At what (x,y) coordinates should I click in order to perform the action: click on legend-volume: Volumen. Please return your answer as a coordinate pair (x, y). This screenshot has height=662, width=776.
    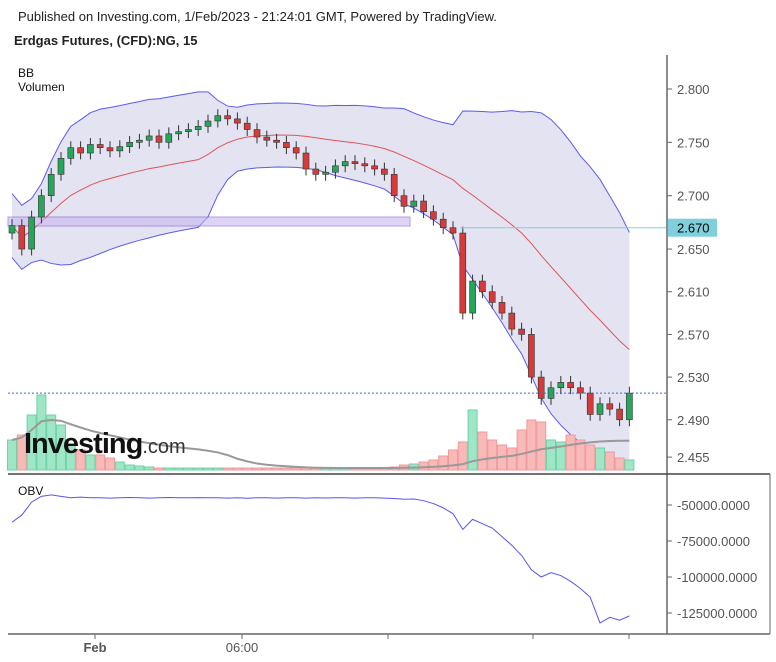
    Looking at the image, I should click on (41, 87).